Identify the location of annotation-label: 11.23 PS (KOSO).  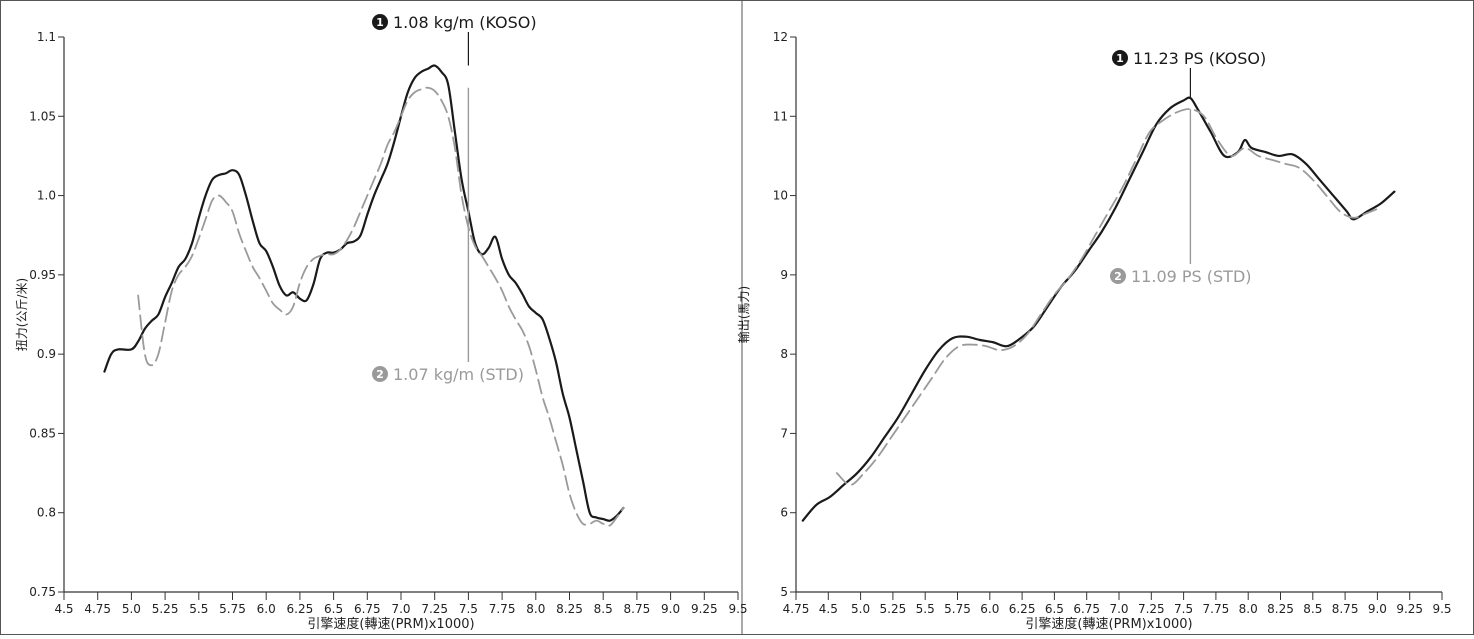
(1199, 58).